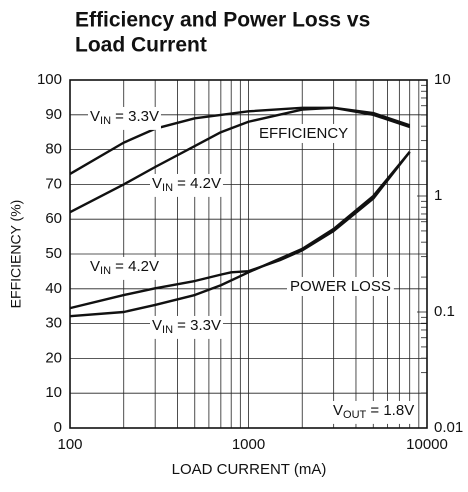 This screenshot has width=468, height=492. Describe the element at coordinates (222, 20) in the screenshot. I see `chart-title: Efficiency and Power Loss vs` at that location.